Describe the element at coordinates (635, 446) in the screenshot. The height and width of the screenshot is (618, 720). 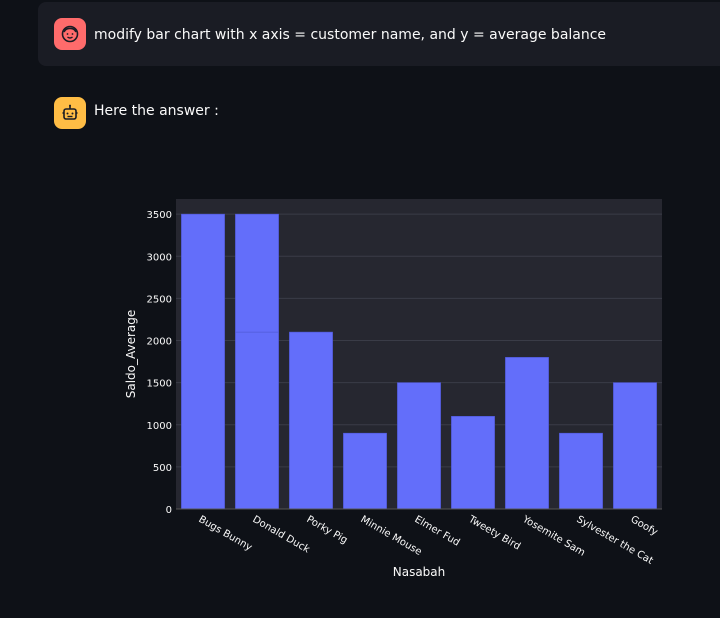
I see `bar-goofy` at that location.